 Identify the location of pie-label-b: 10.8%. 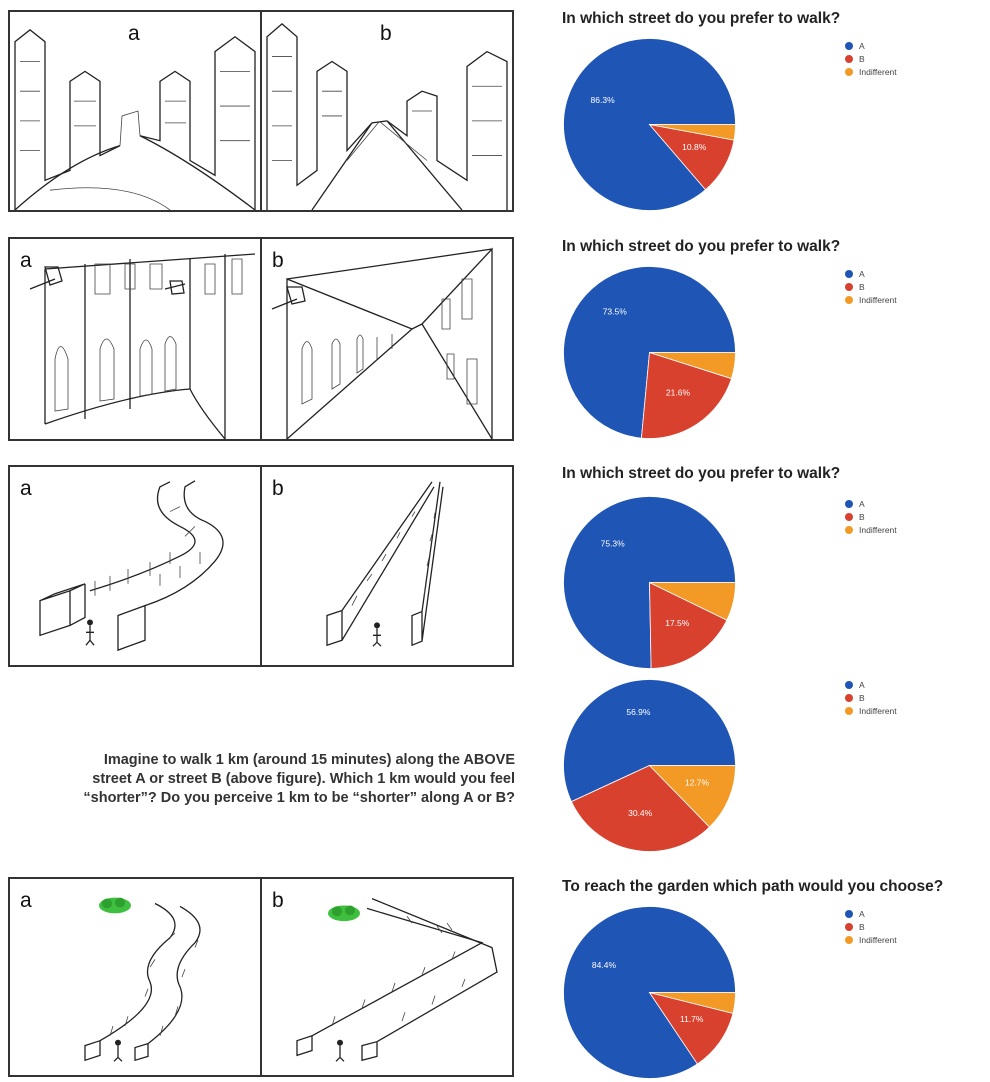
(694, 147).